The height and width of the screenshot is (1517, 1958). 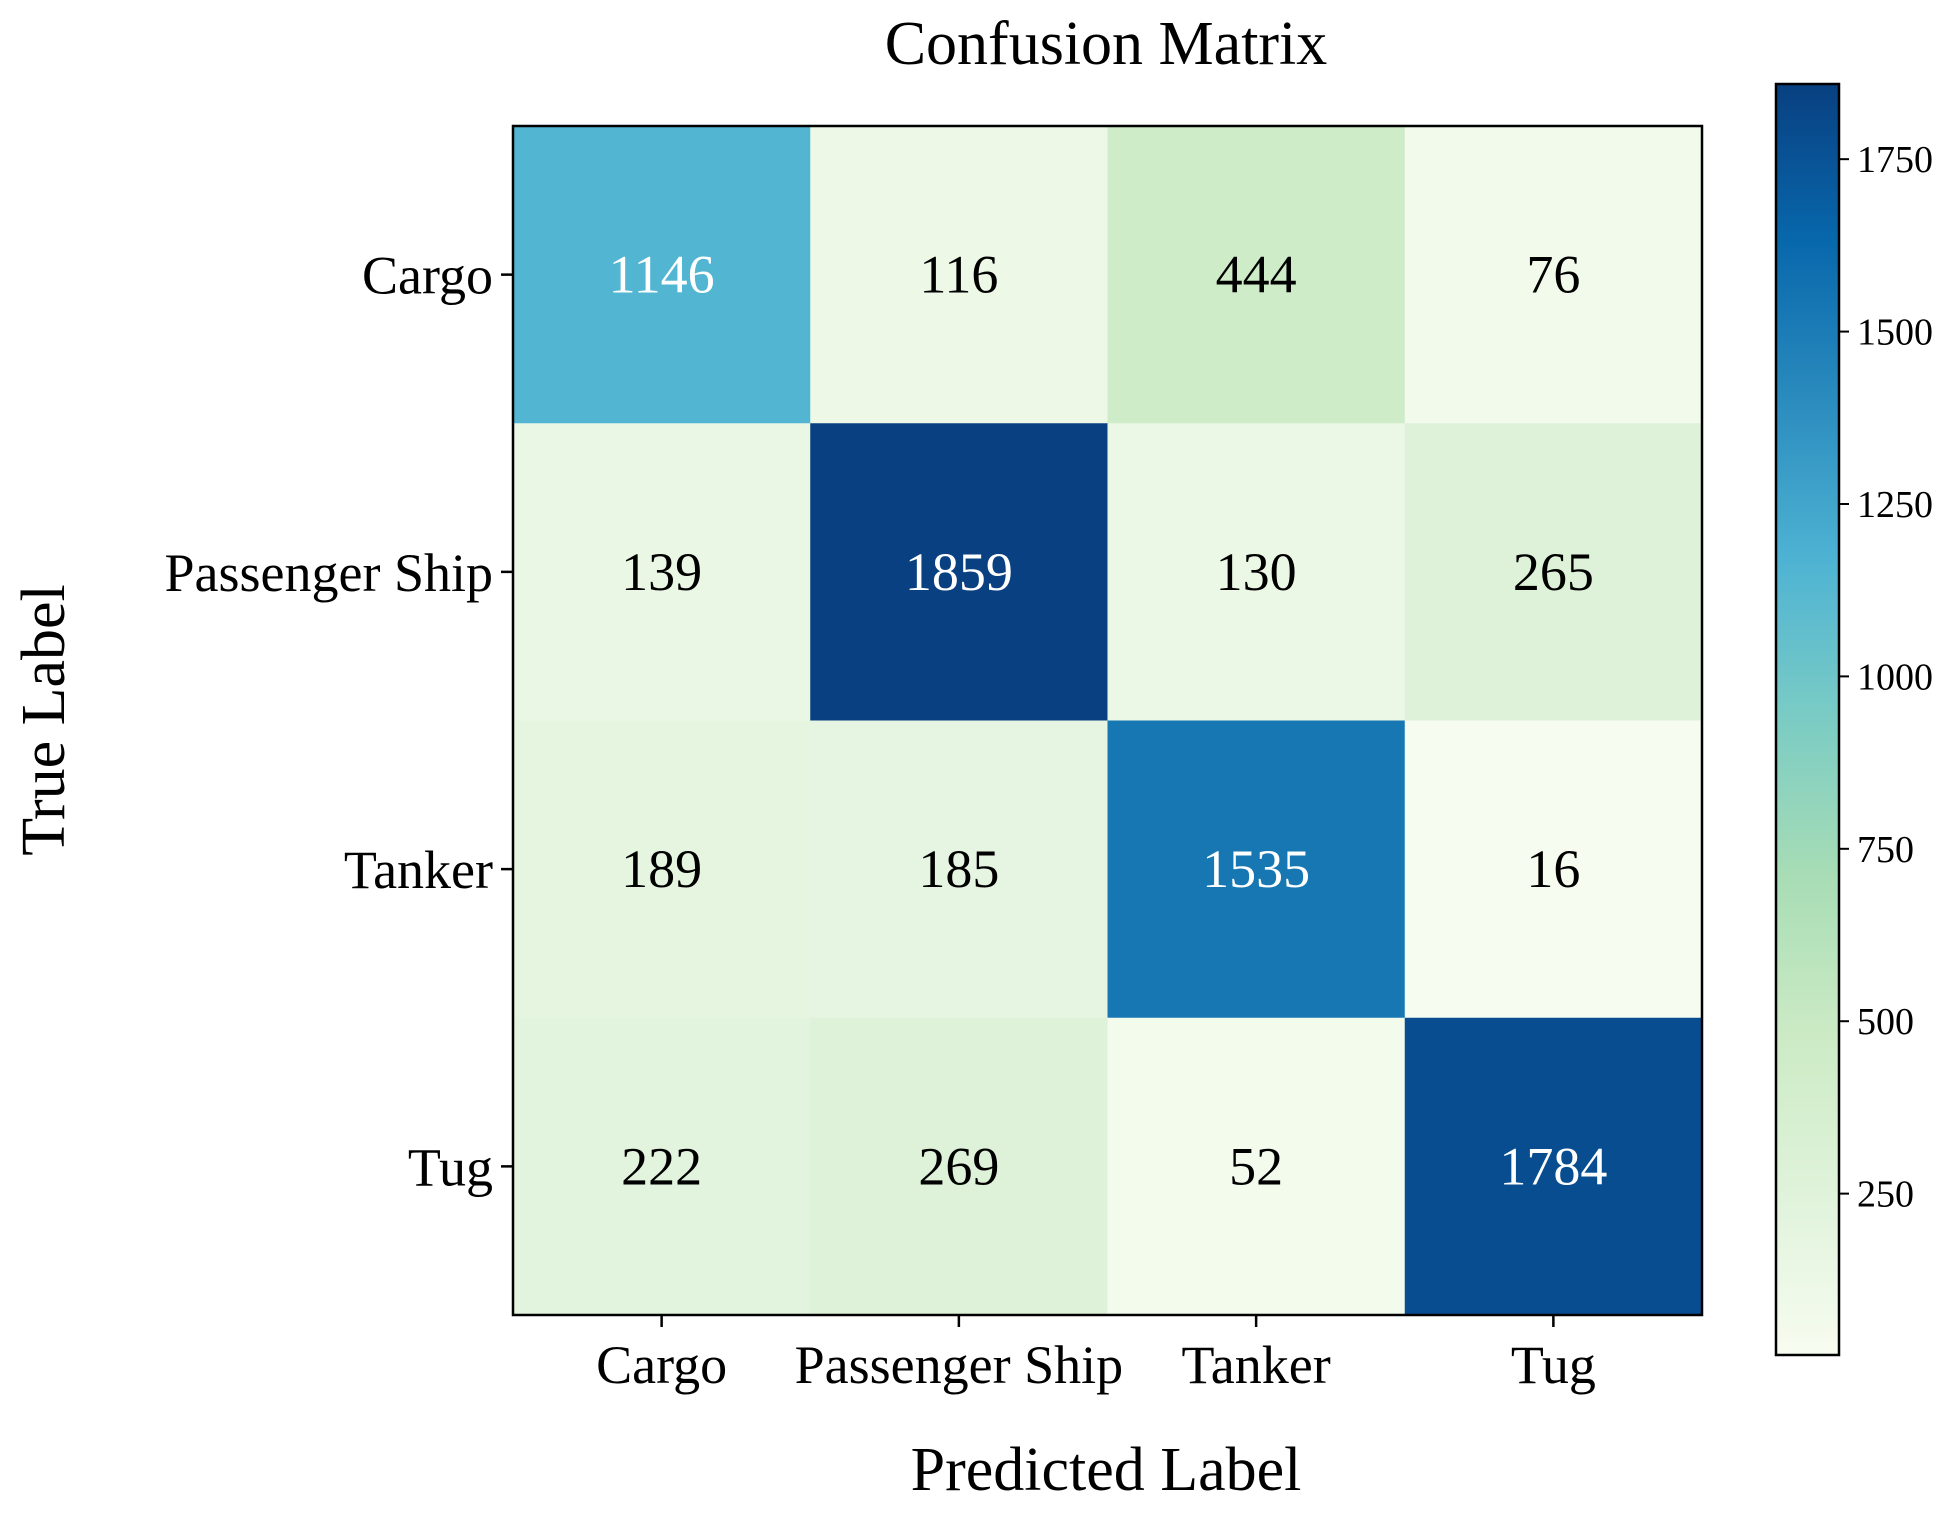 I want to click on colorbar-tick-label: 1750, so click(x=1895, y=160).